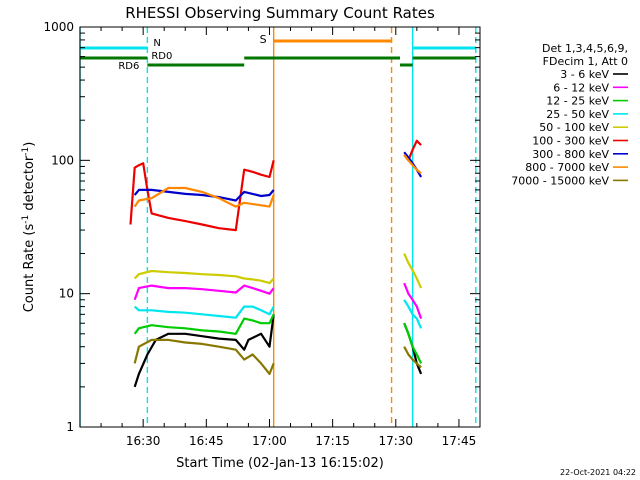  Describe the element at coordinates (66, 294) in the screenshot. I see `y-tick-label: 10` at that location.